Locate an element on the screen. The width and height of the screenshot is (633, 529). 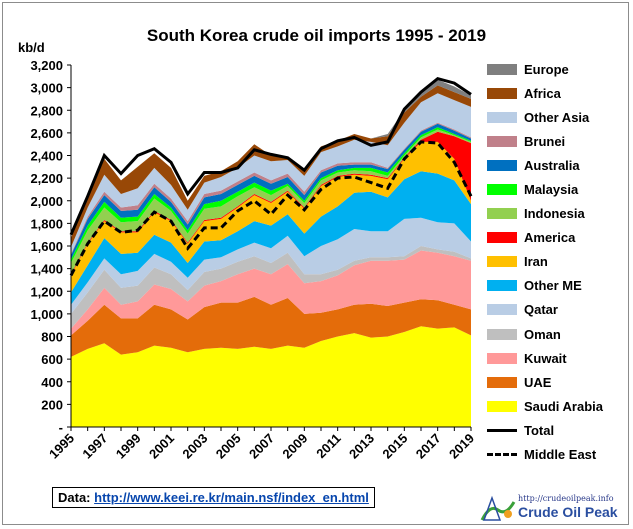
crude-oil-peak-logo: http://crudeoilpeak.info Crude Oil Peak is located at coordinates (553, 508).